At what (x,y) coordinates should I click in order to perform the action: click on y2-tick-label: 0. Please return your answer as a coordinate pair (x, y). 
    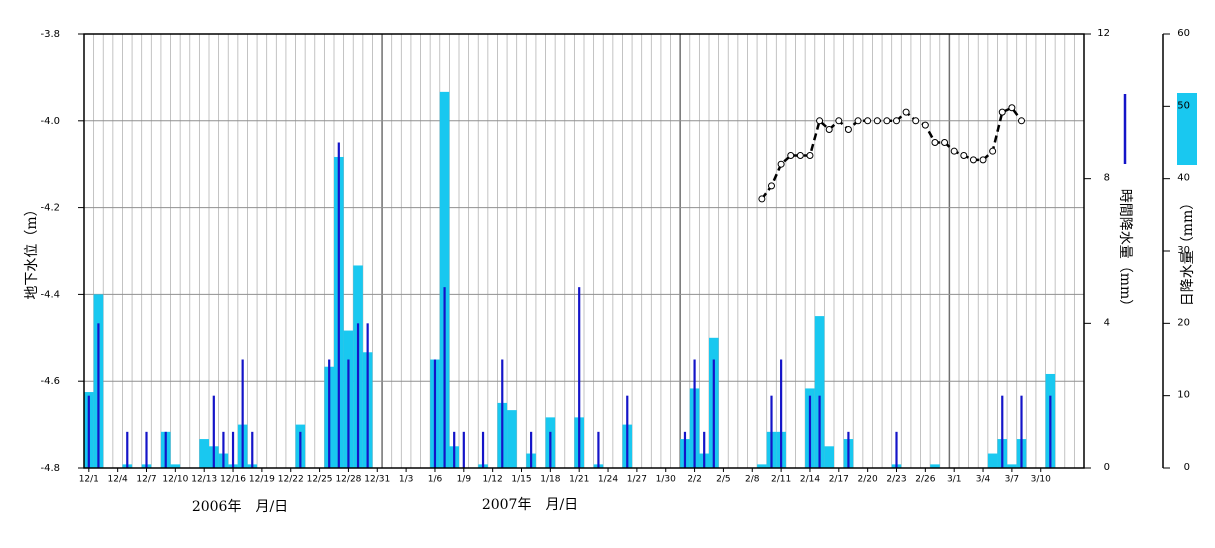
    Looking at the image, I should click on (1107, 467).